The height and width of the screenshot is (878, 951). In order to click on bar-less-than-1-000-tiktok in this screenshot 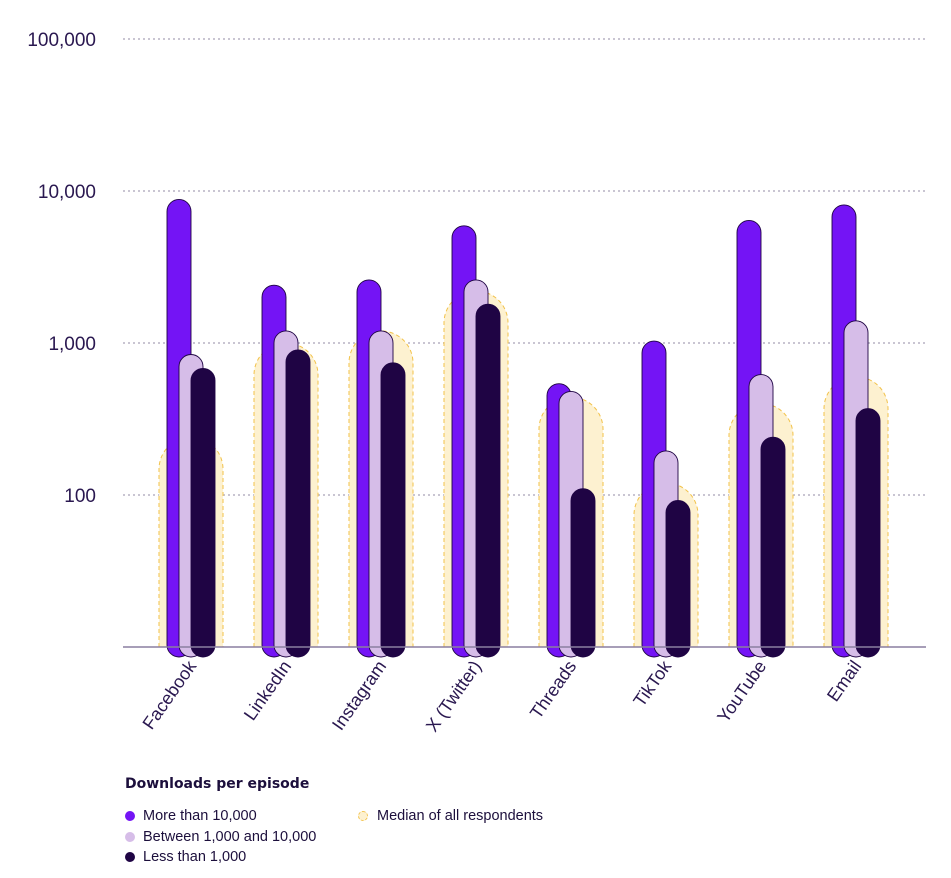, I will do `click(678, 579)`.